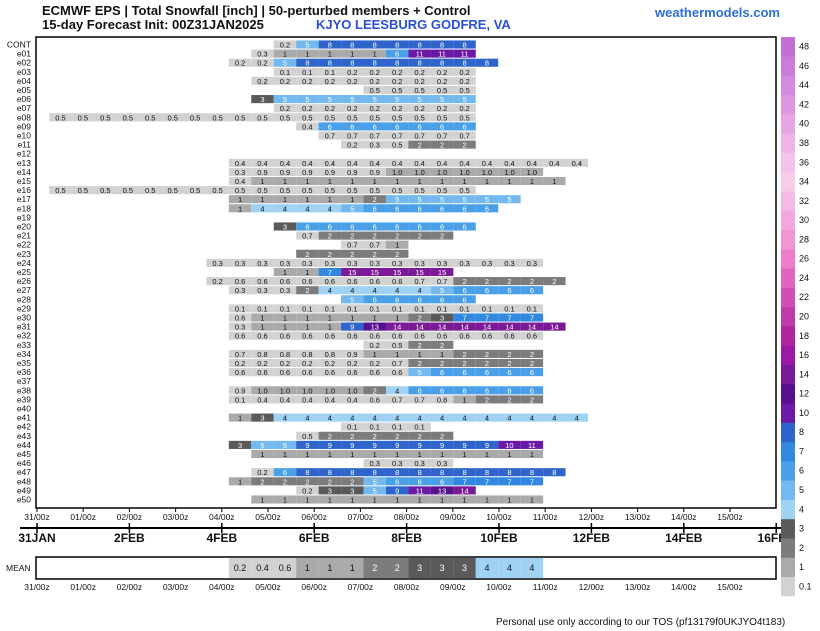 This screenshot has width=820, height=631. I want to click on cell-label-e02-9: 8, so click(442, 63).